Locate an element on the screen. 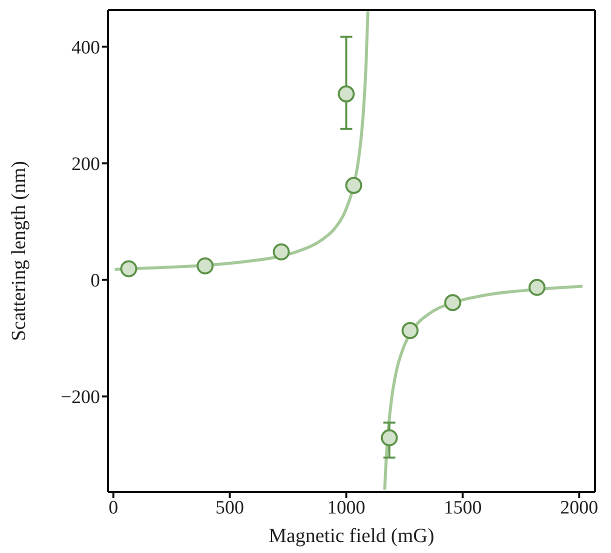 This screenshot has width=611, height=553. x-tick-label: 1500 is located at coordinates (463, 507).